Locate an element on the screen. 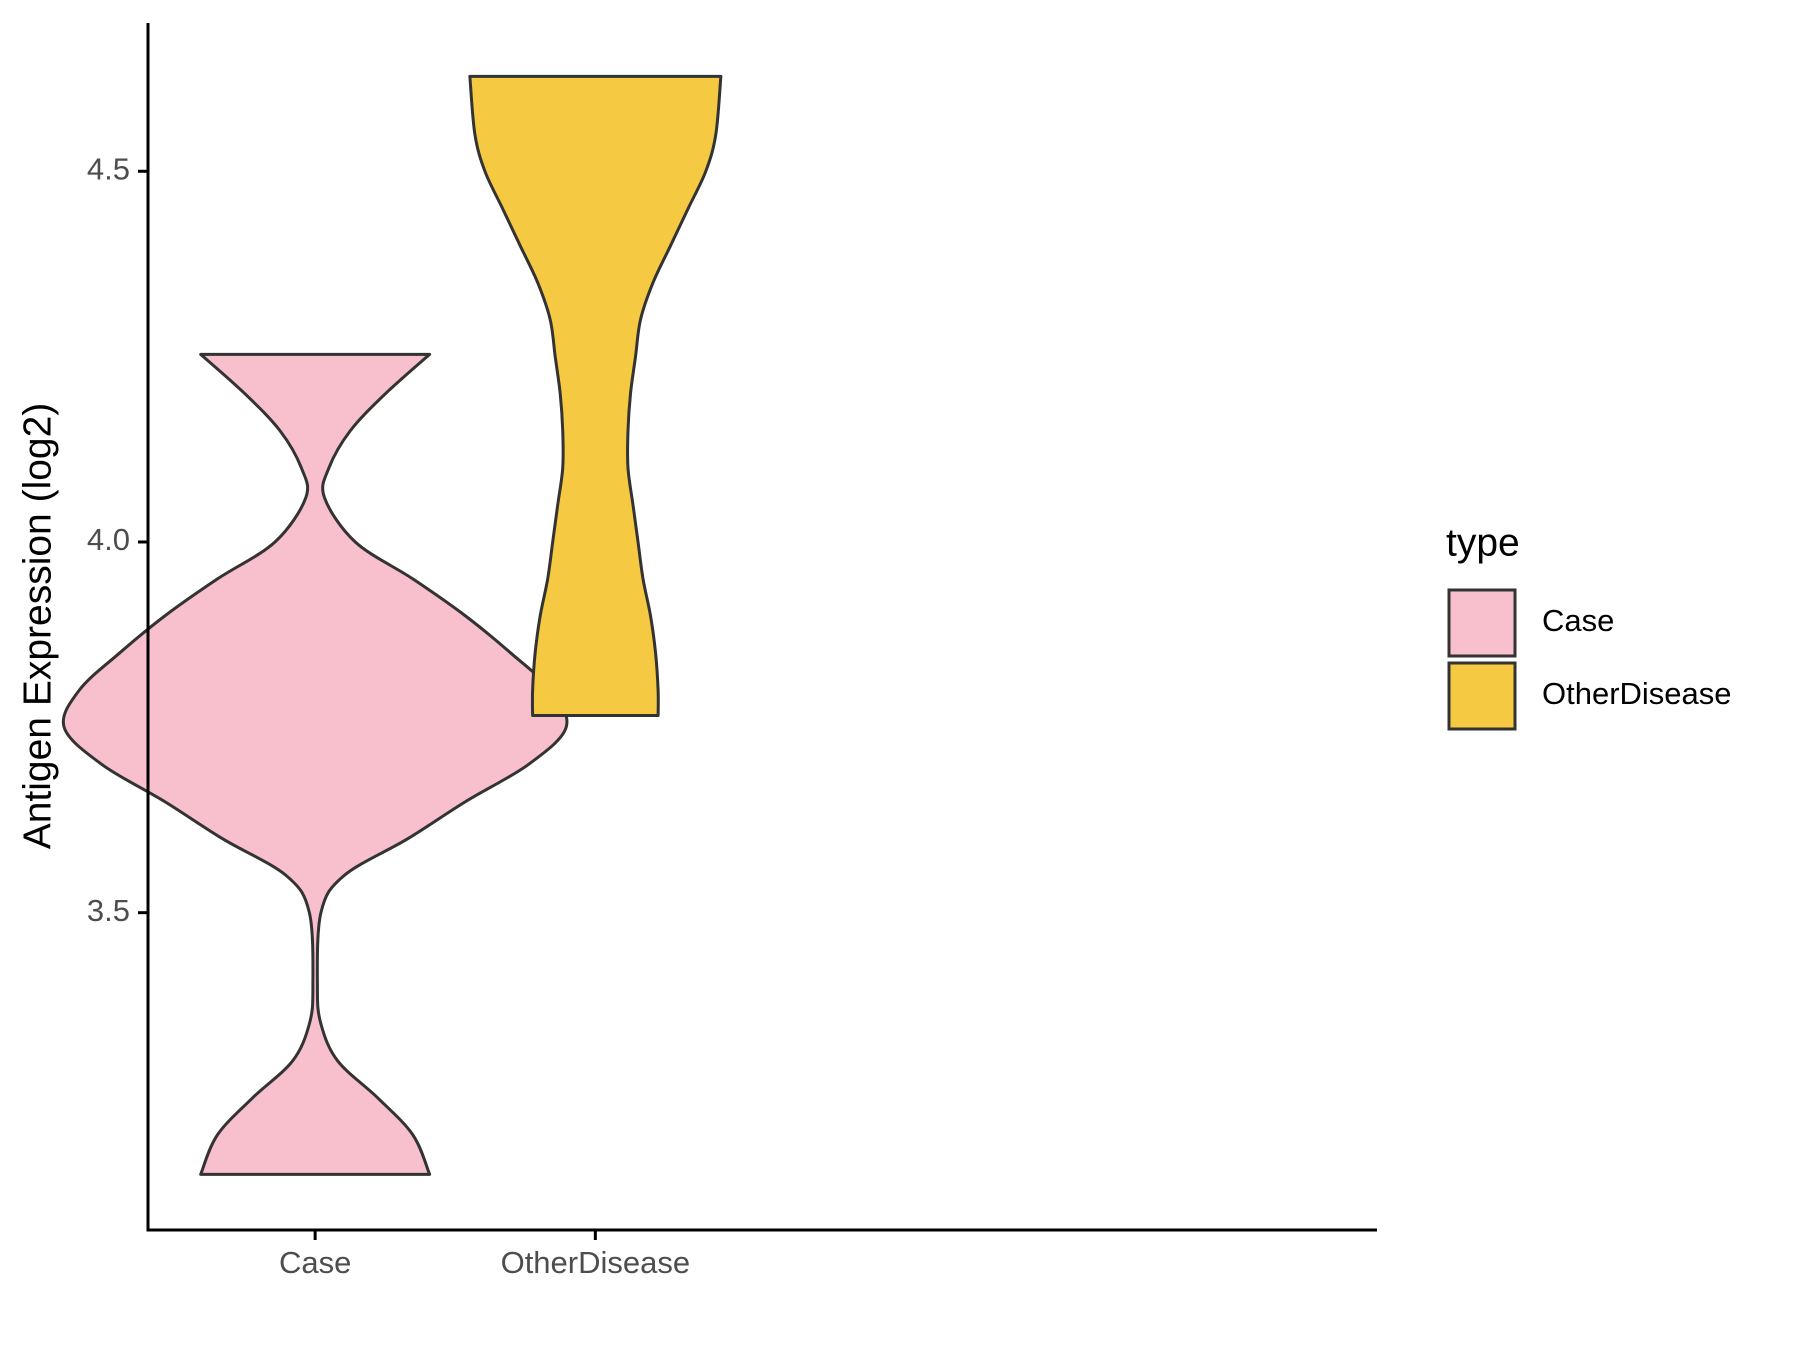 The height and width of the screenshot is (1350, 1800). legend-label: Case is located at coordinates (1578, 620).